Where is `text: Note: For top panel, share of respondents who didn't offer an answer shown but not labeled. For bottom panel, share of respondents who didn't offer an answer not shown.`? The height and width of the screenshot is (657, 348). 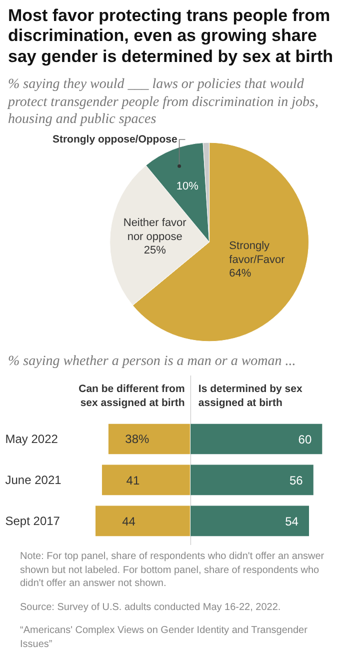 text: Note: For top panel, share of respondents who didn't offer an answer shown but not labeled. For bottom panel, share of respondents who didn't offer an answer not shown. is located at coordinates (173, 570).